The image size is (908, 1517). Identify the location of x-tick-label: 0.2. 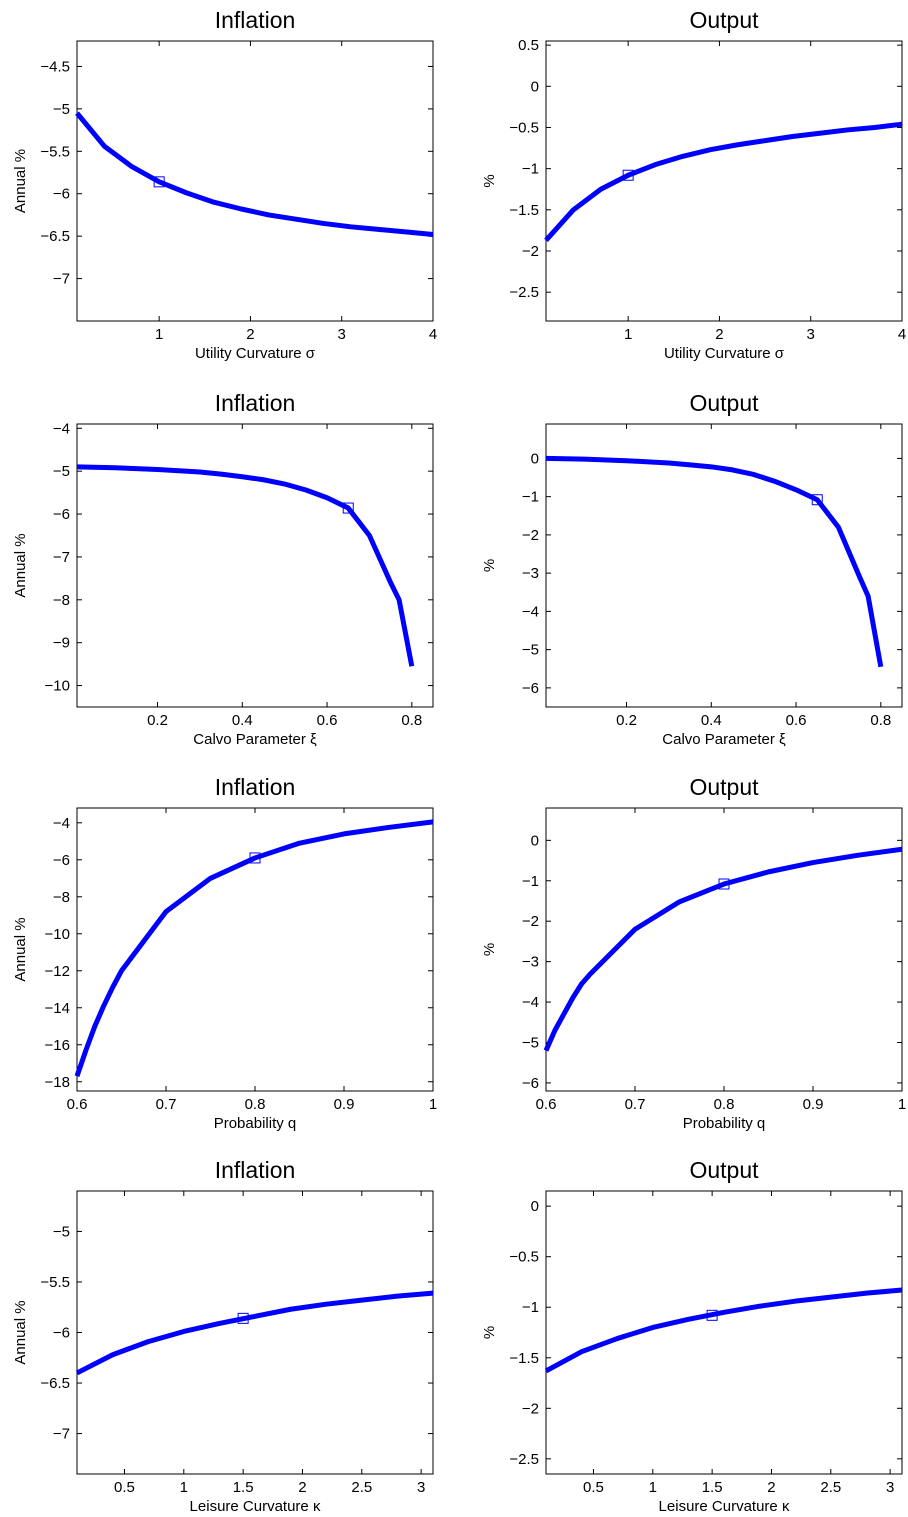
(626, 720).